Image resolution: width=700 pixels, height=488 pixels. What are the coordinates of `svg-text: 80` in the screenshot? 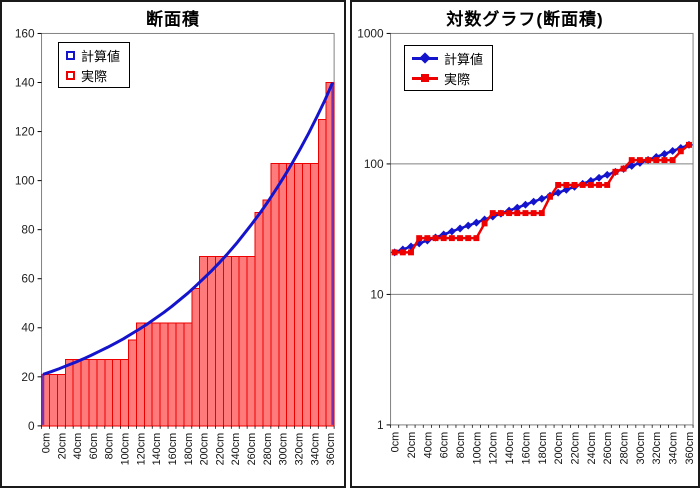 It's located at (28, 230).